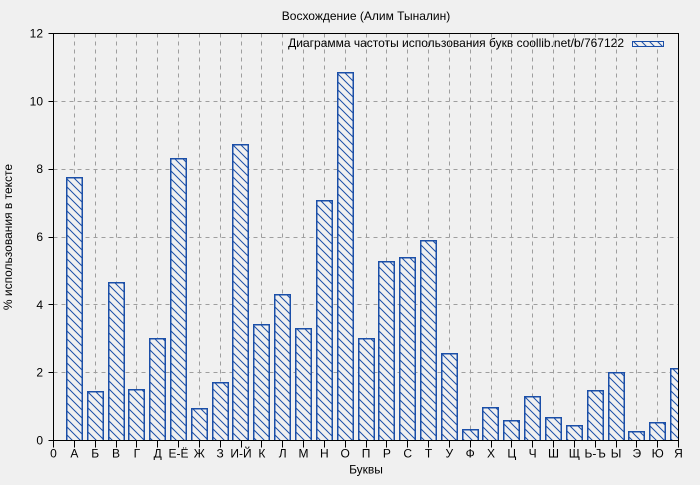 The image size is (700, 485). What do you see at coordinates (366, 16) in the screenshot?
I see `svg-text: Восхождение (Алим Тыналин)` at bounding box center [366, 16].